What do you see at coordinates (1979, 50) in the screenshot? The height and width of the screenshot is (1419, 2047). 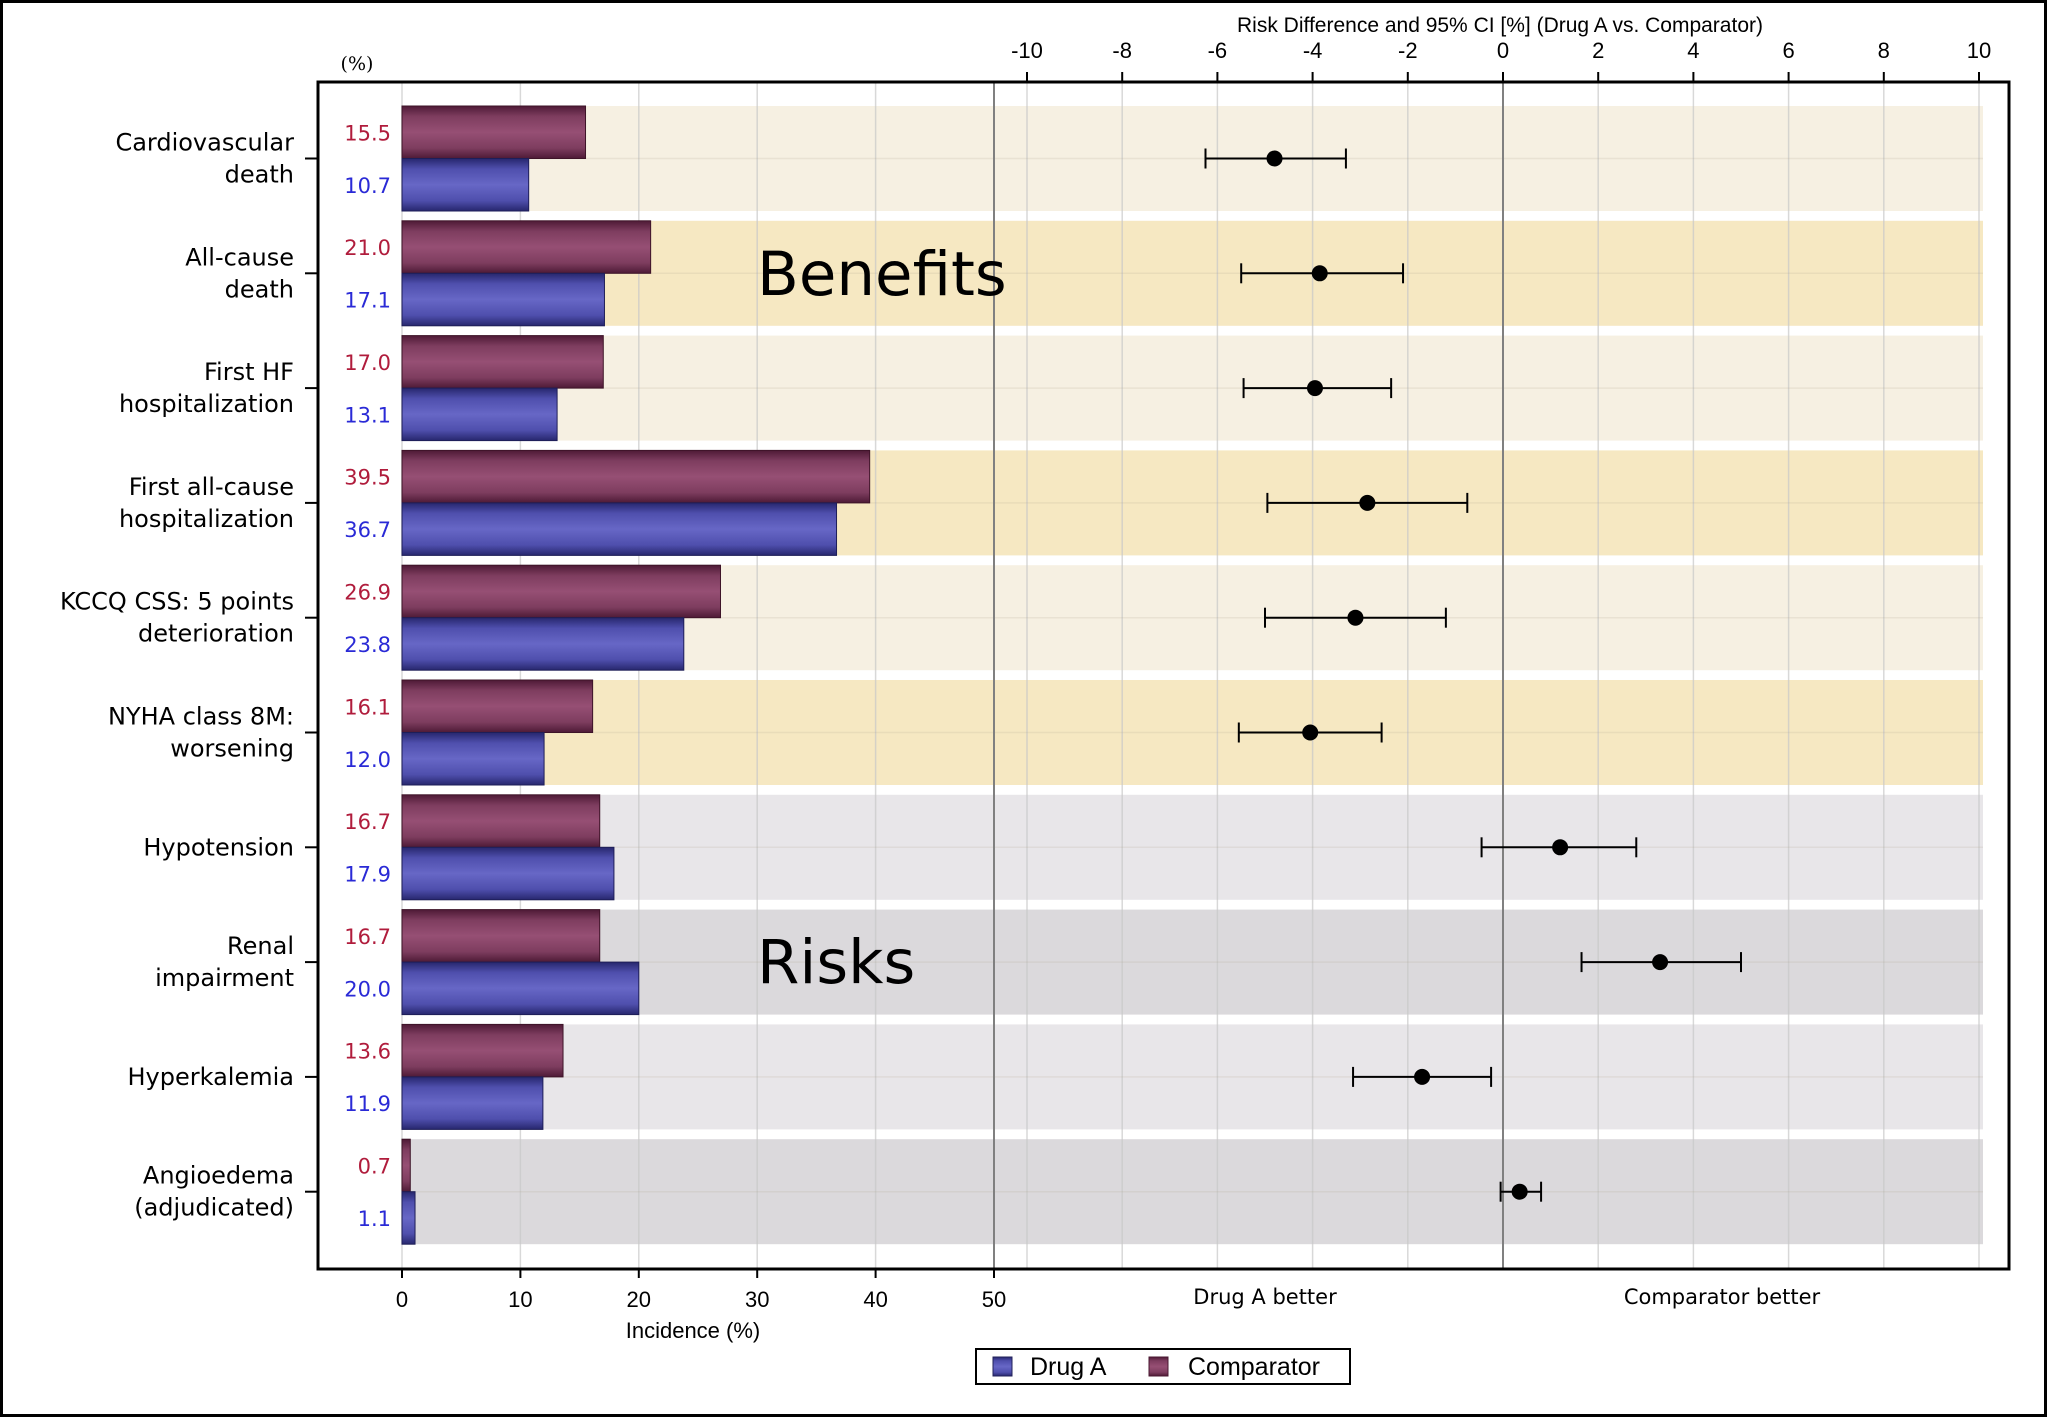 I see `rd-tick-label: 10` at bounding box center [1979, 50].